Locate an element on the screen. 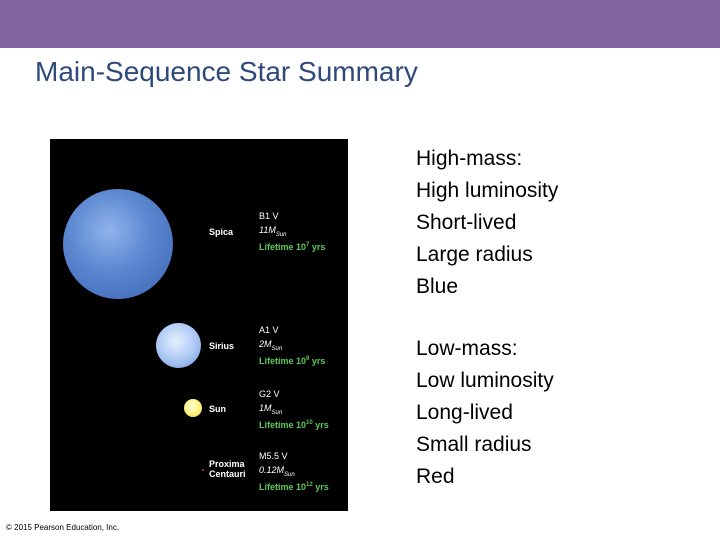 The image size is (720, 540). spectral-type-proxima: M5.5 V is located at coordinates (273, 456).